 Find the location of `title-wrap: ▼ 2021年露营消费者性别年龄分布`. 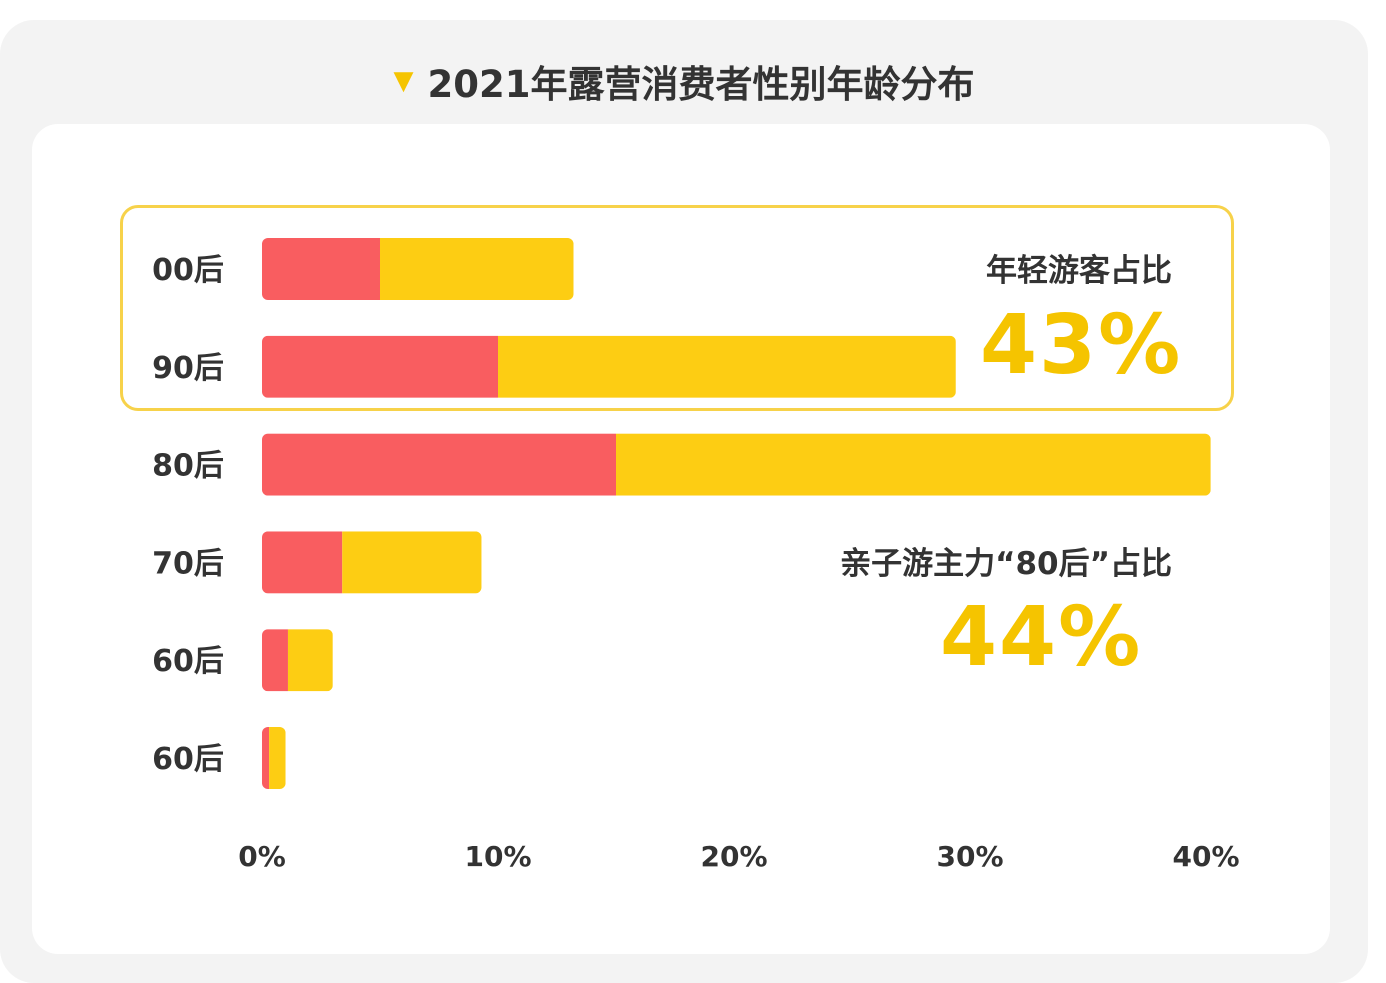

title-wrap: ▼ 2021年露营消费者性别年龄分布 is located at coordinates (684, 81).